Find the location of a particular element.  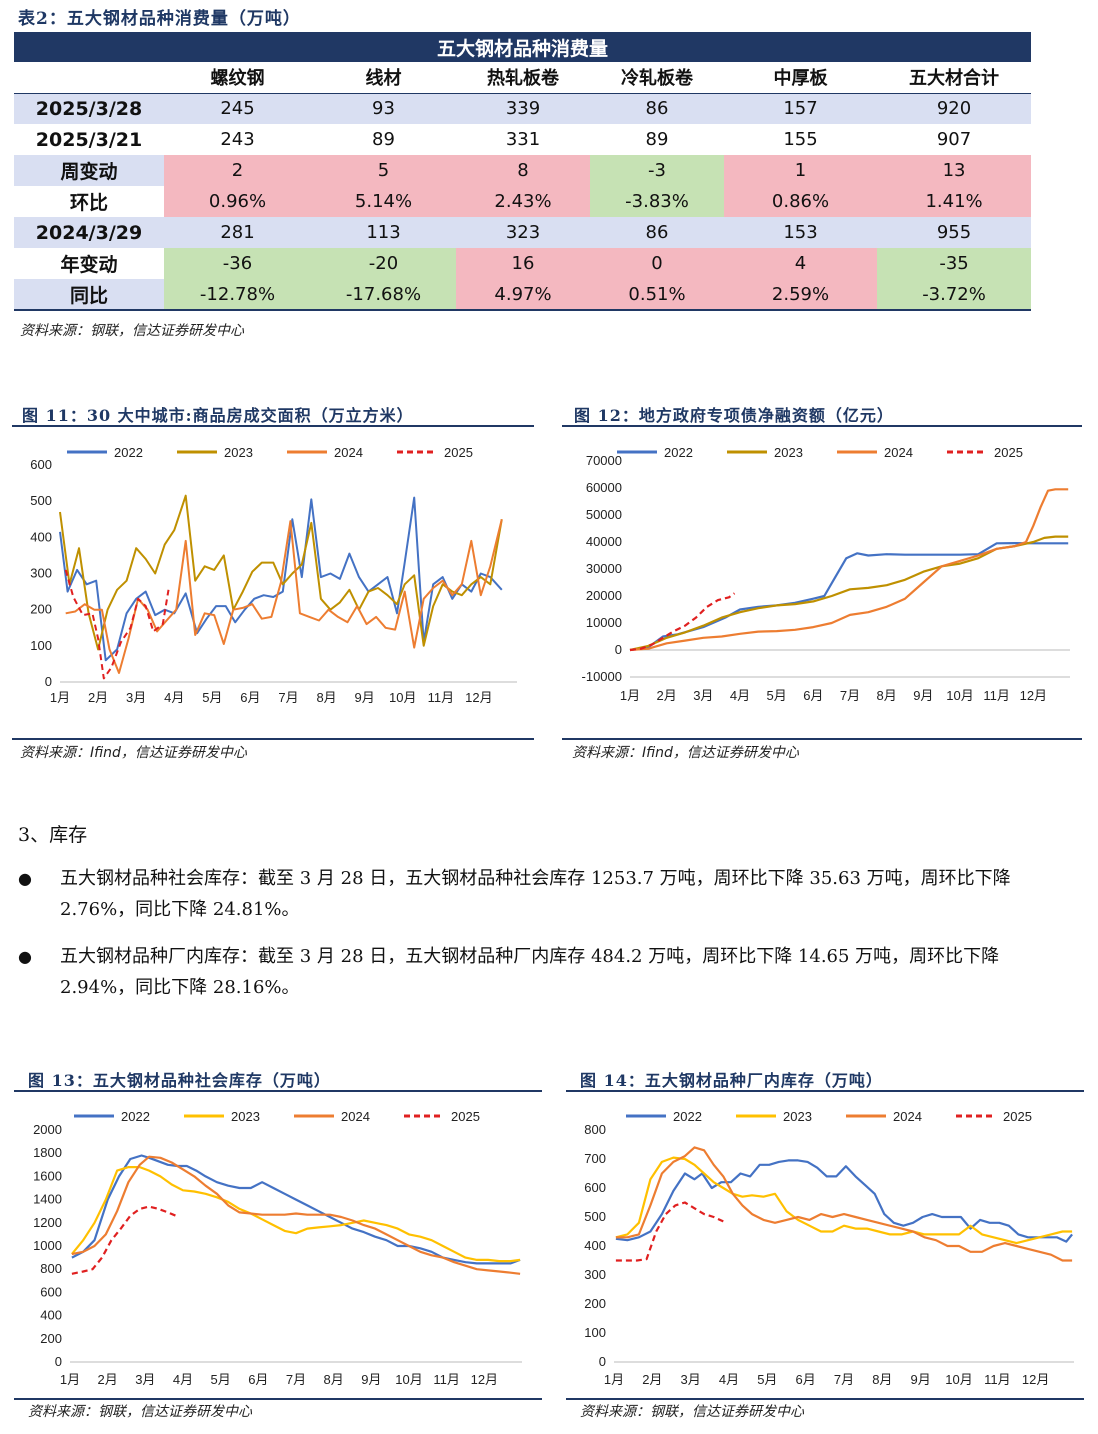

table-cell: 281 is located at coordinates (237, 232).